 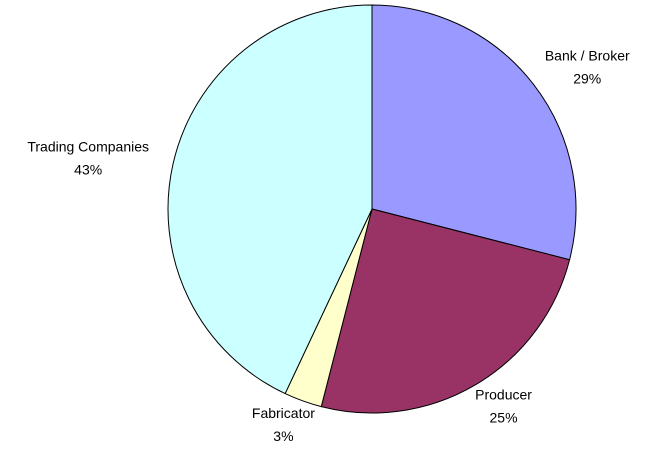 I want to click on slice-label: Trading Companies, so click(x=88, y=147).